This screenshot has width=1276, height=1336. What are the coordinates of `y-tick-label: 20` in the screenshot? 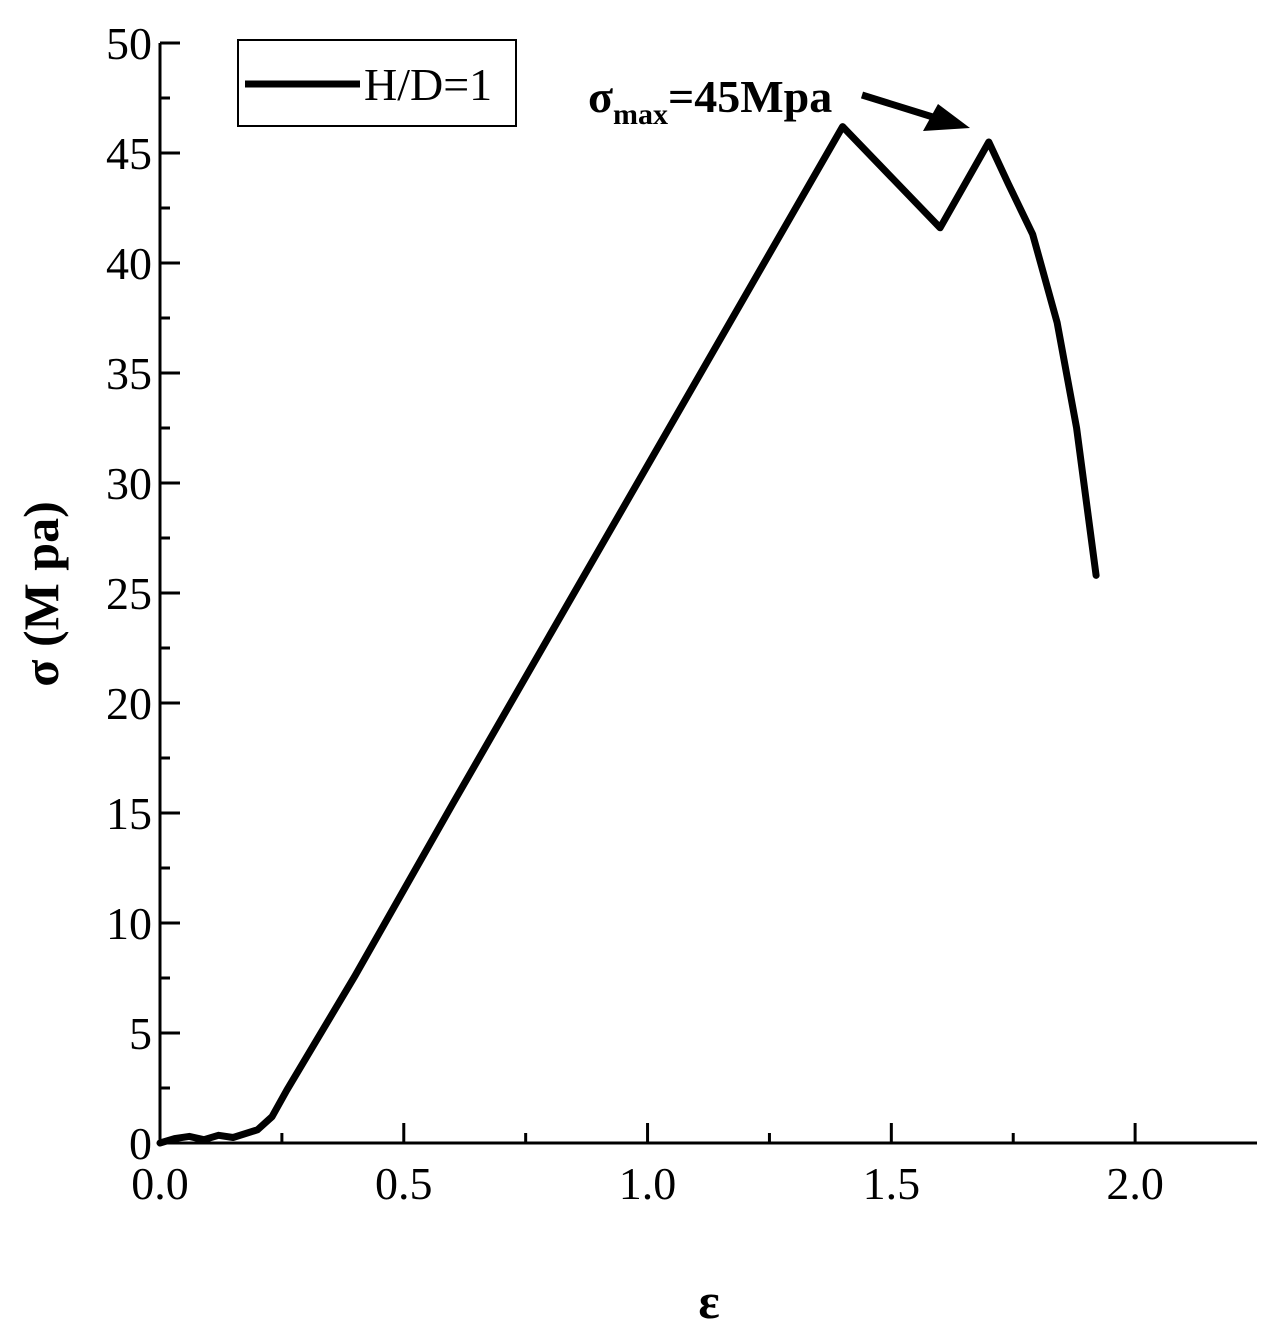 It's located at (129, 703).